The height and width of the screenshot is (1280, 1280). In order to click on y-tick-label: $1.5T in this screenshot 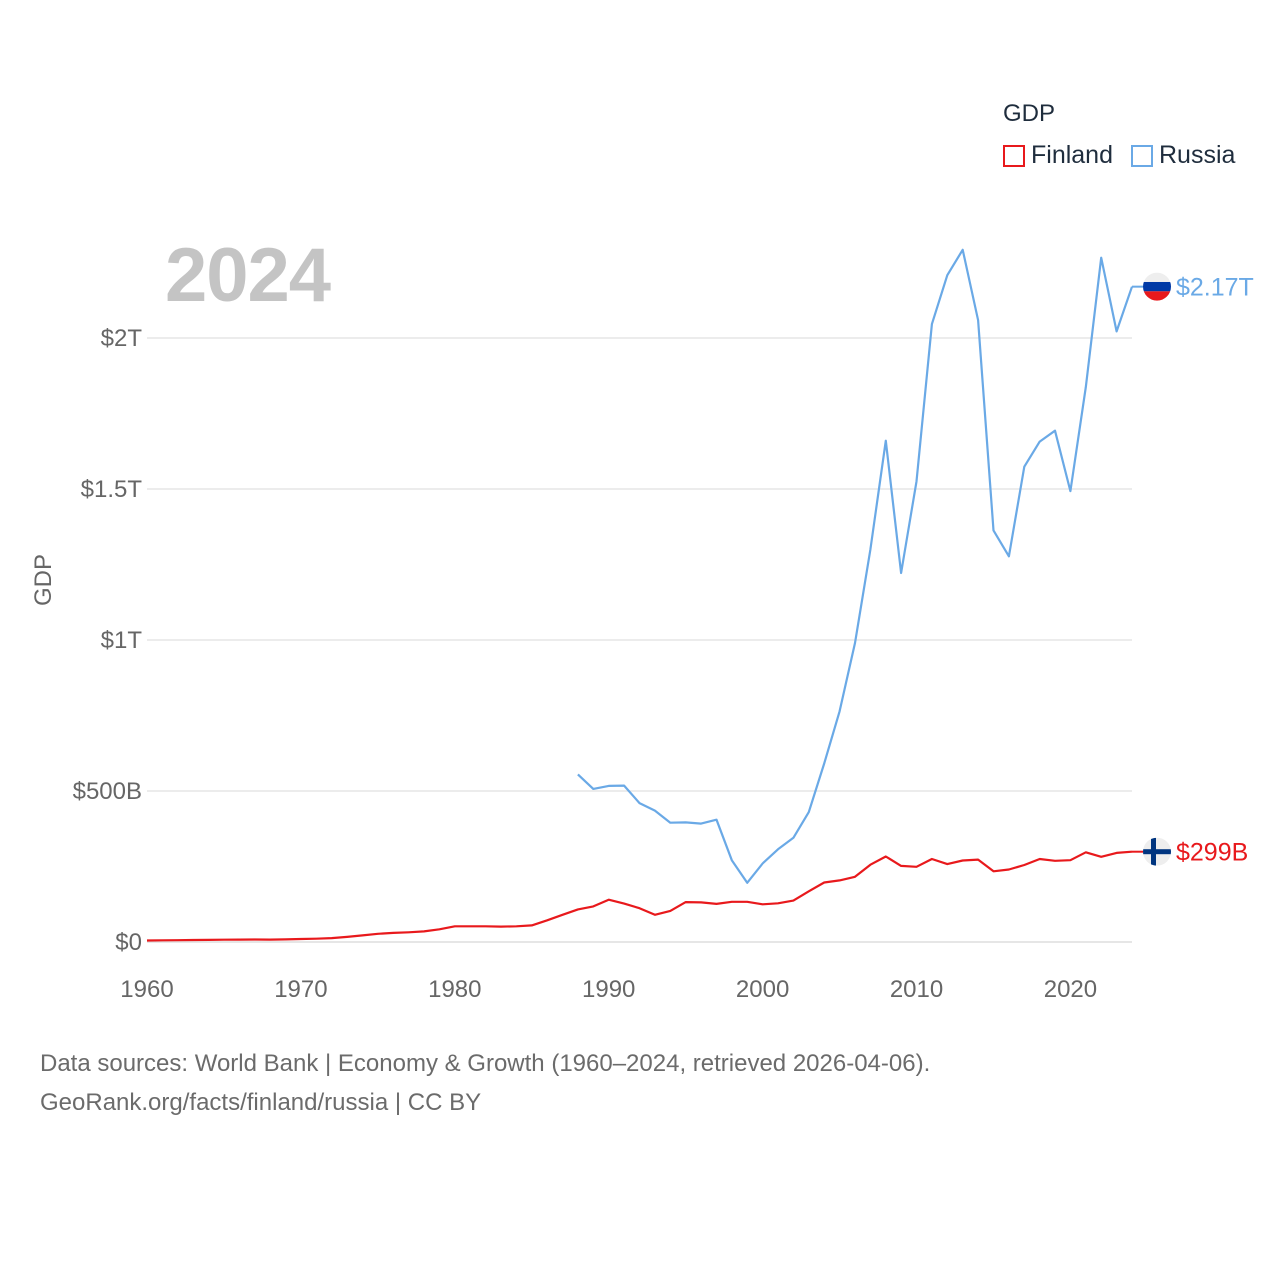, I will do `click(112, 489)`.